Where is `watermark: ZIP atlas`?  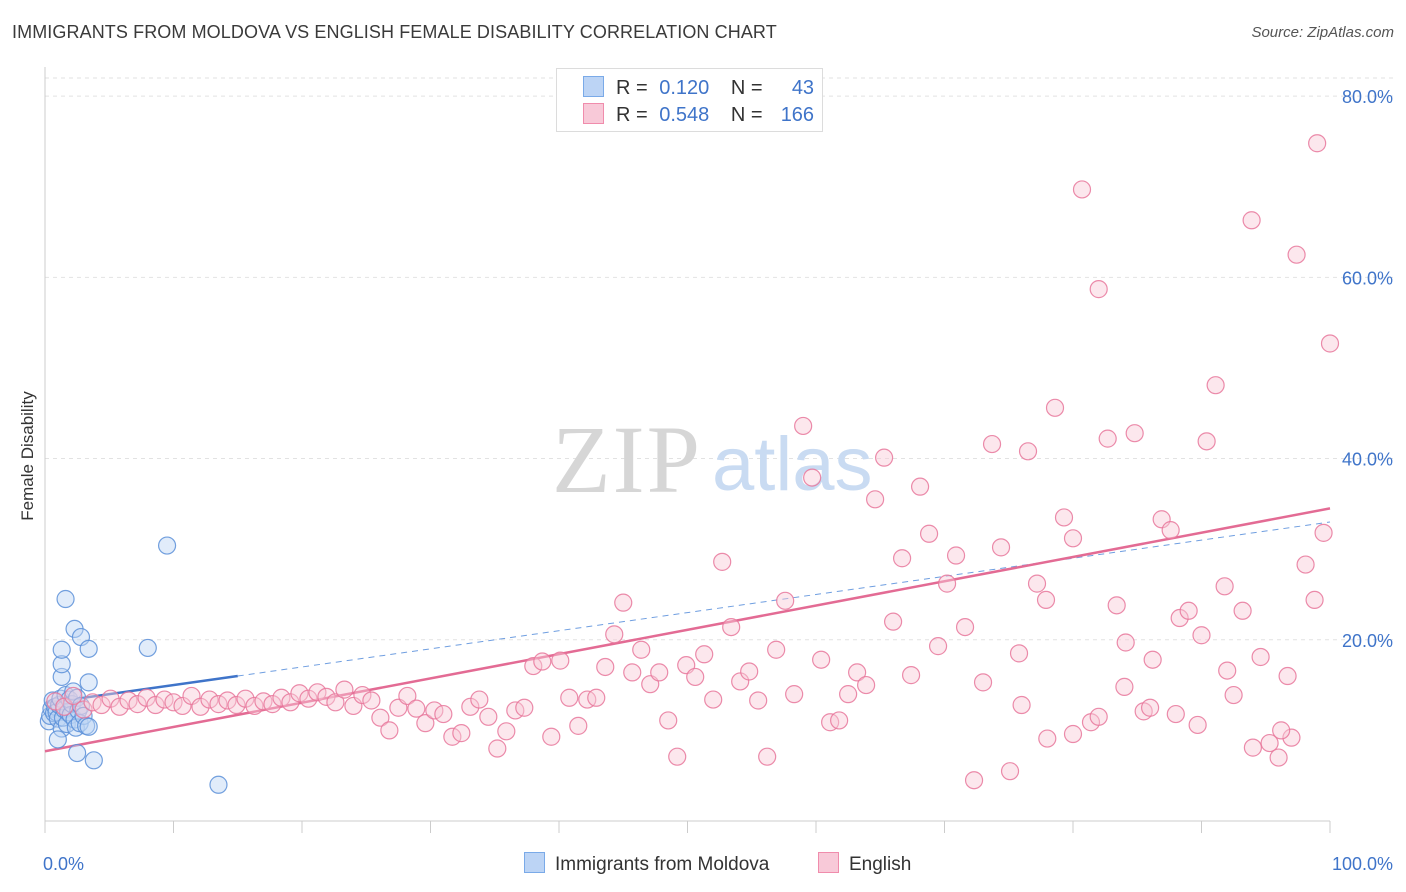 watermark: ZIP atlas is located at coordinates (712, 459).